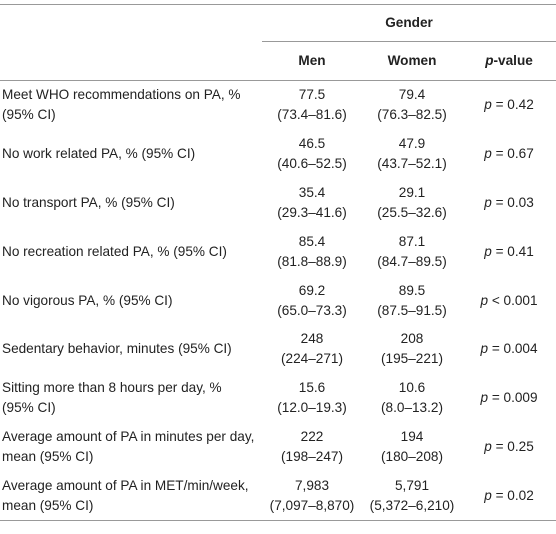  Describe the element at coordinates (412, 436) in the screenshot. I see `estimate: 194` at that location.